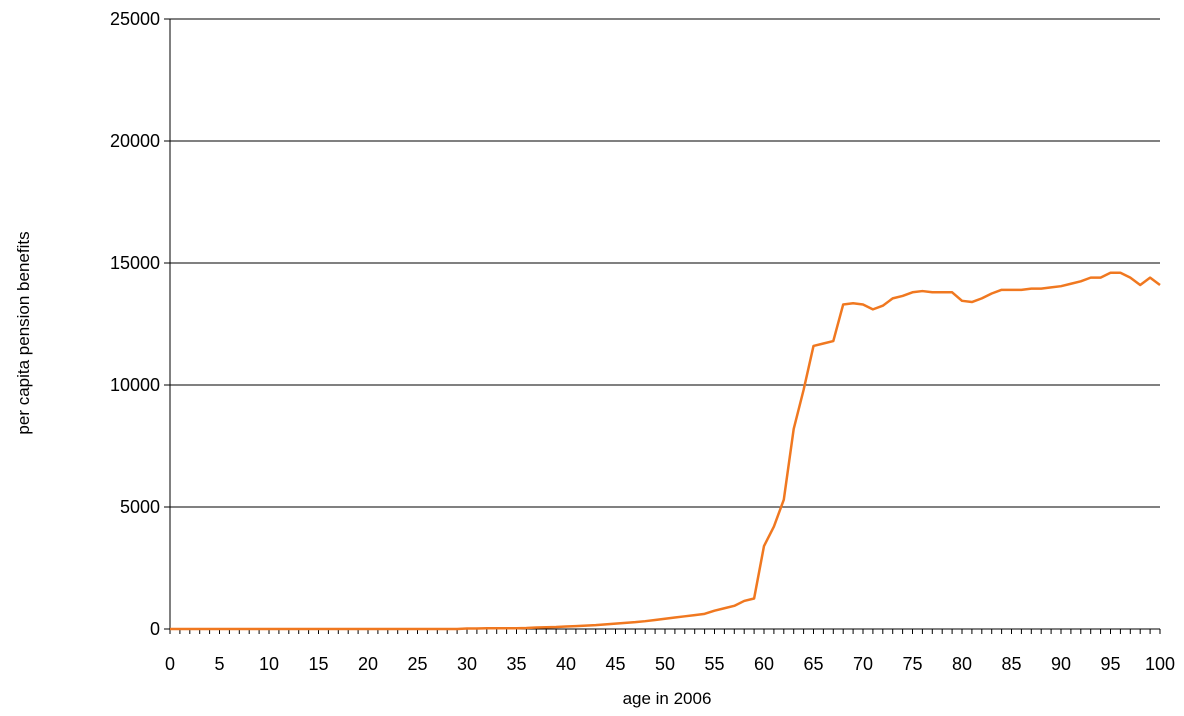 The image size is (1184, 716). I want to click on x-tick-label-60: 60, so click(764, 664).